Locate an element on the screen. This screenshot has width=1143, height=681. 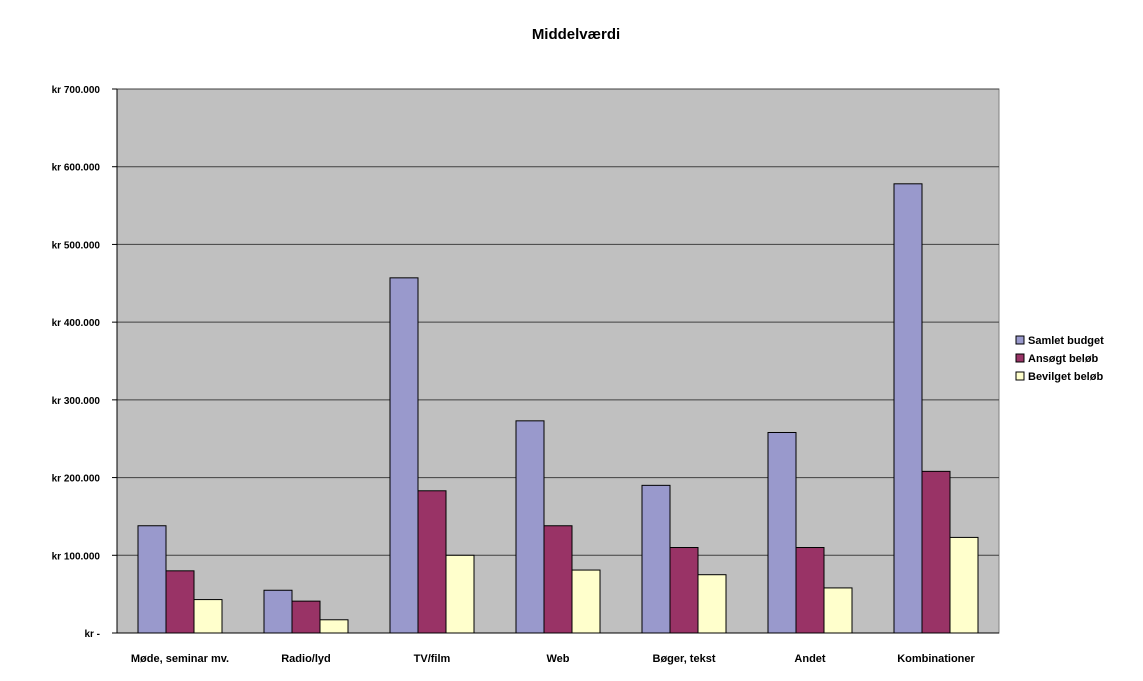
x-tick-label: Bøger, tekst is located at coordinates (684, 659).